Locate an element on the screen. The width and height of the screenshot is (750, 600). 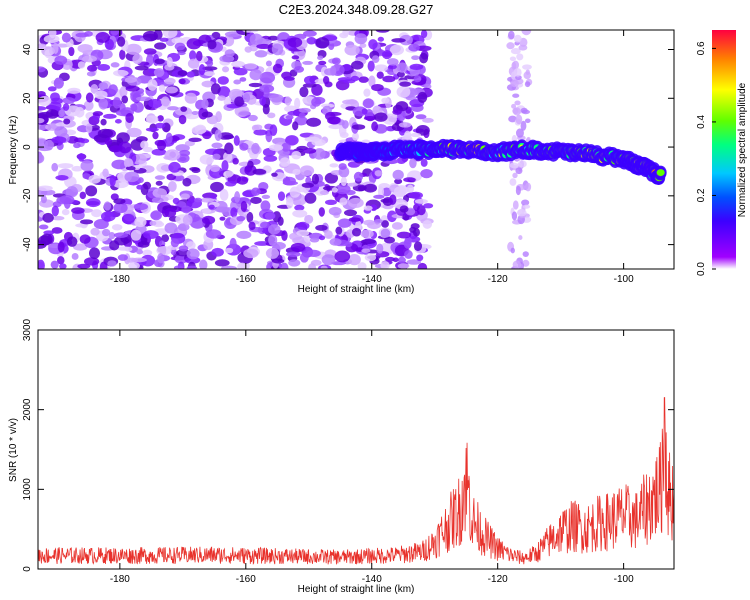
spectrogram-y-axis-label: Frequency (Hz) is located at coordinates (13, 150).